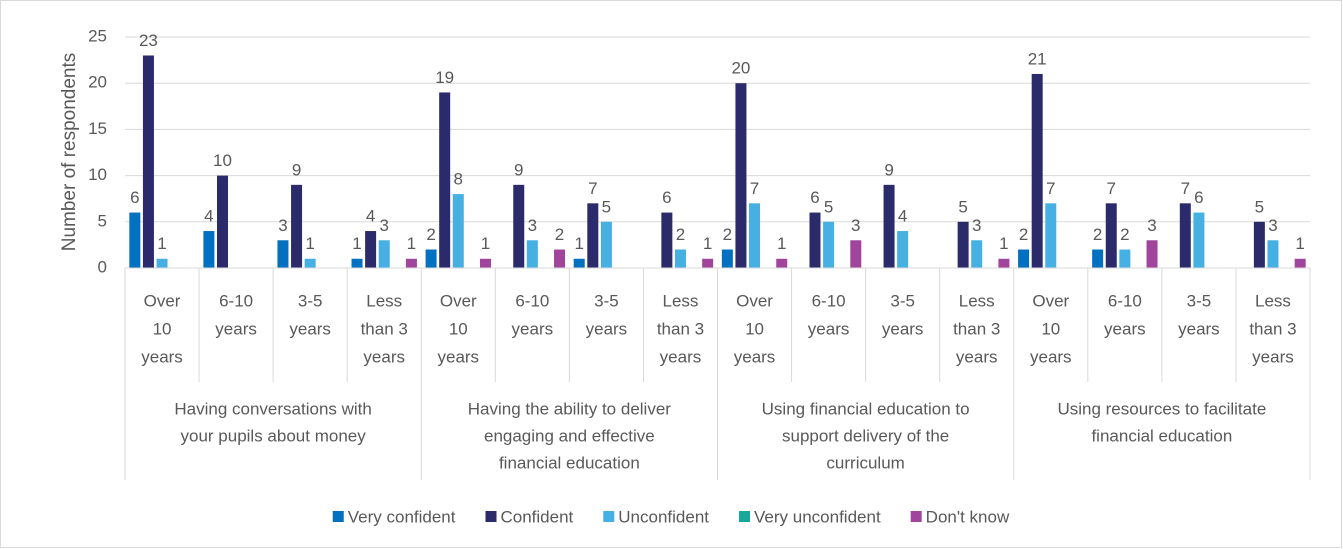  Describe the element at coordinates (274, 435) in the screenshot. I see `group-label: your pupils about money` at that location.